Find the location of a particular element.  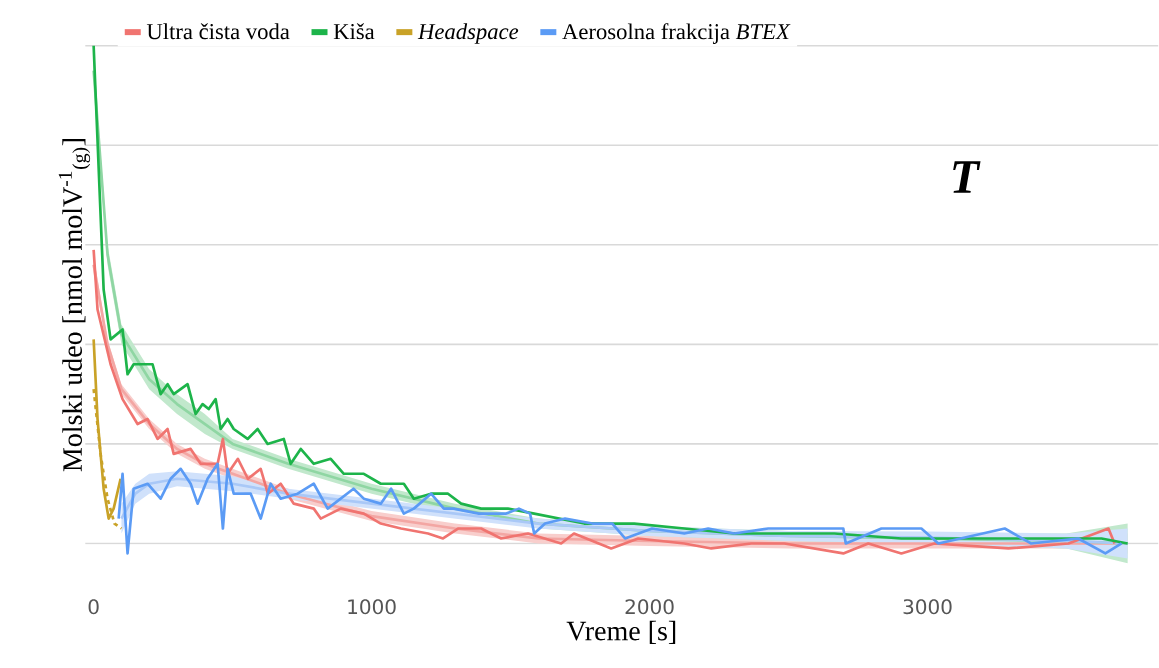

x-tick-label: 2000 is located at coordinates (649, 607).